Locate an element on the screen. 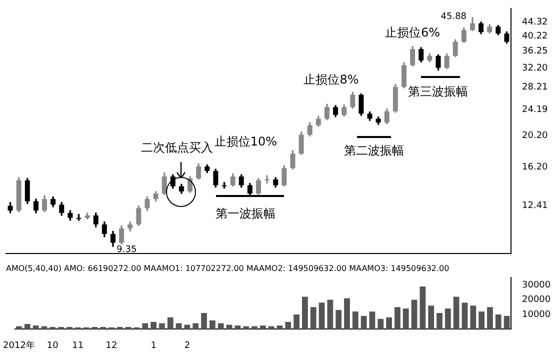 This screenshot has width=555, height=361. annotation: 第三波振幅 is located at coordinates (438, 91).